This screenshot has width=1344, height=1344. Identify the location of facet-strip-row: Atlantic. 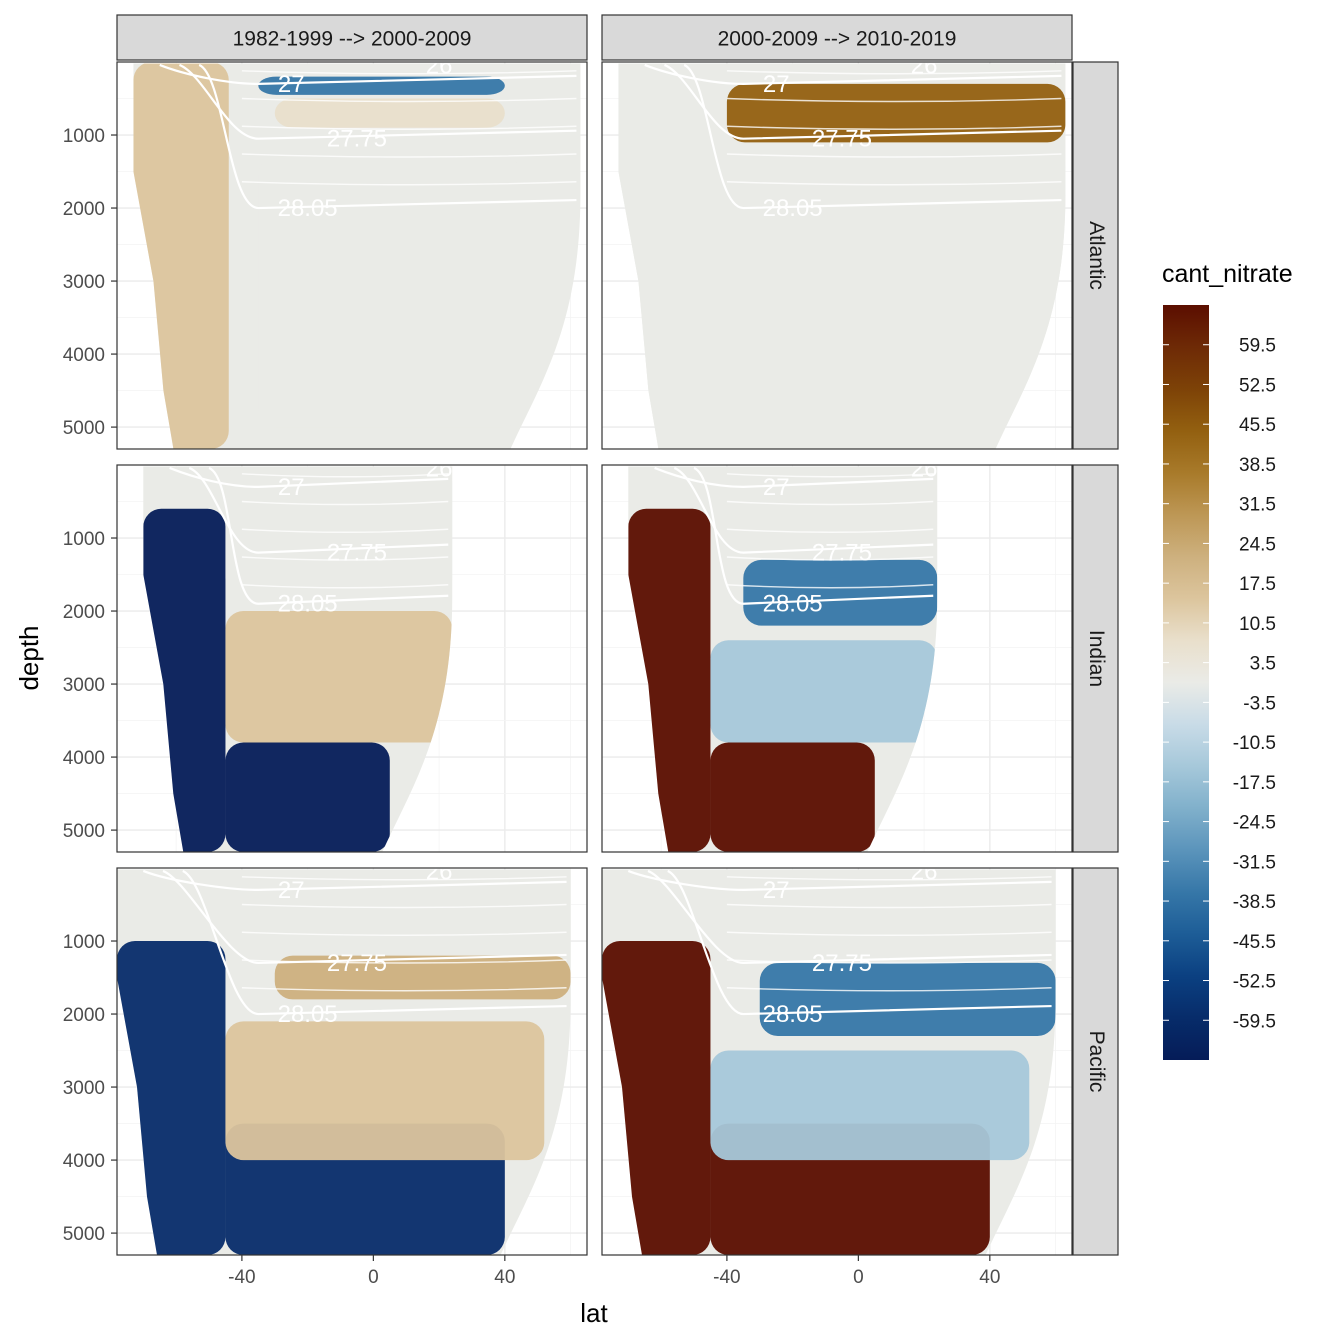
(1095, 255).